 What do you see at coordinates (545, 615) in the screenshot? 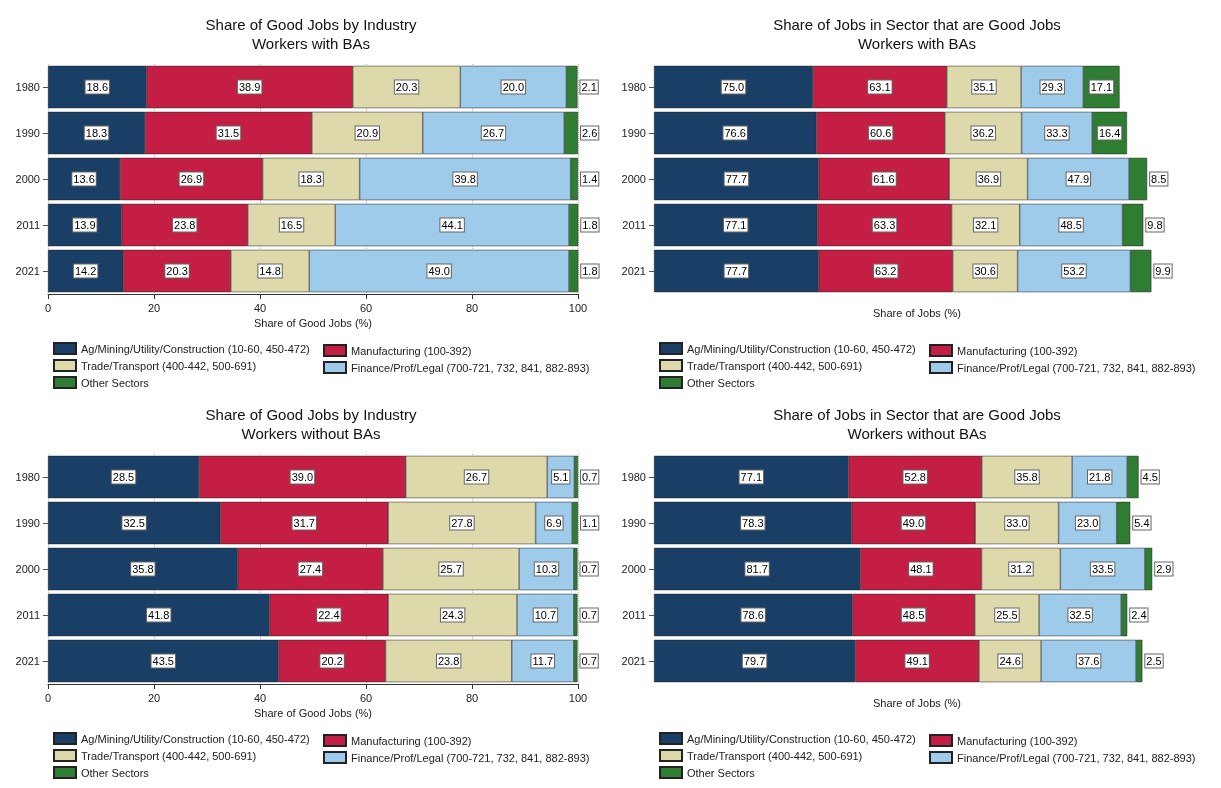
I see `data-label: 10.7` at bounding box center [545, 615].